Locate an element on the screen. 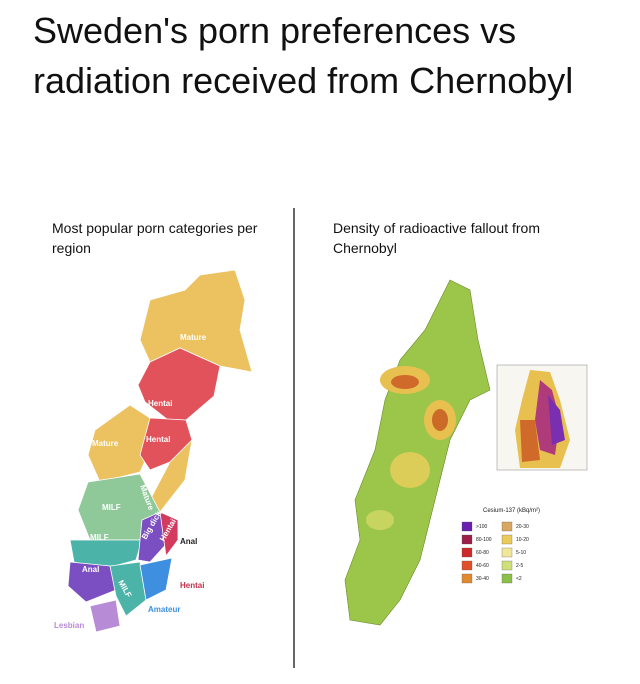 The height and width of the screenshot is (684, 640). left-panel-title: Most popular porn categories per region is located at coordinates (155, 238).